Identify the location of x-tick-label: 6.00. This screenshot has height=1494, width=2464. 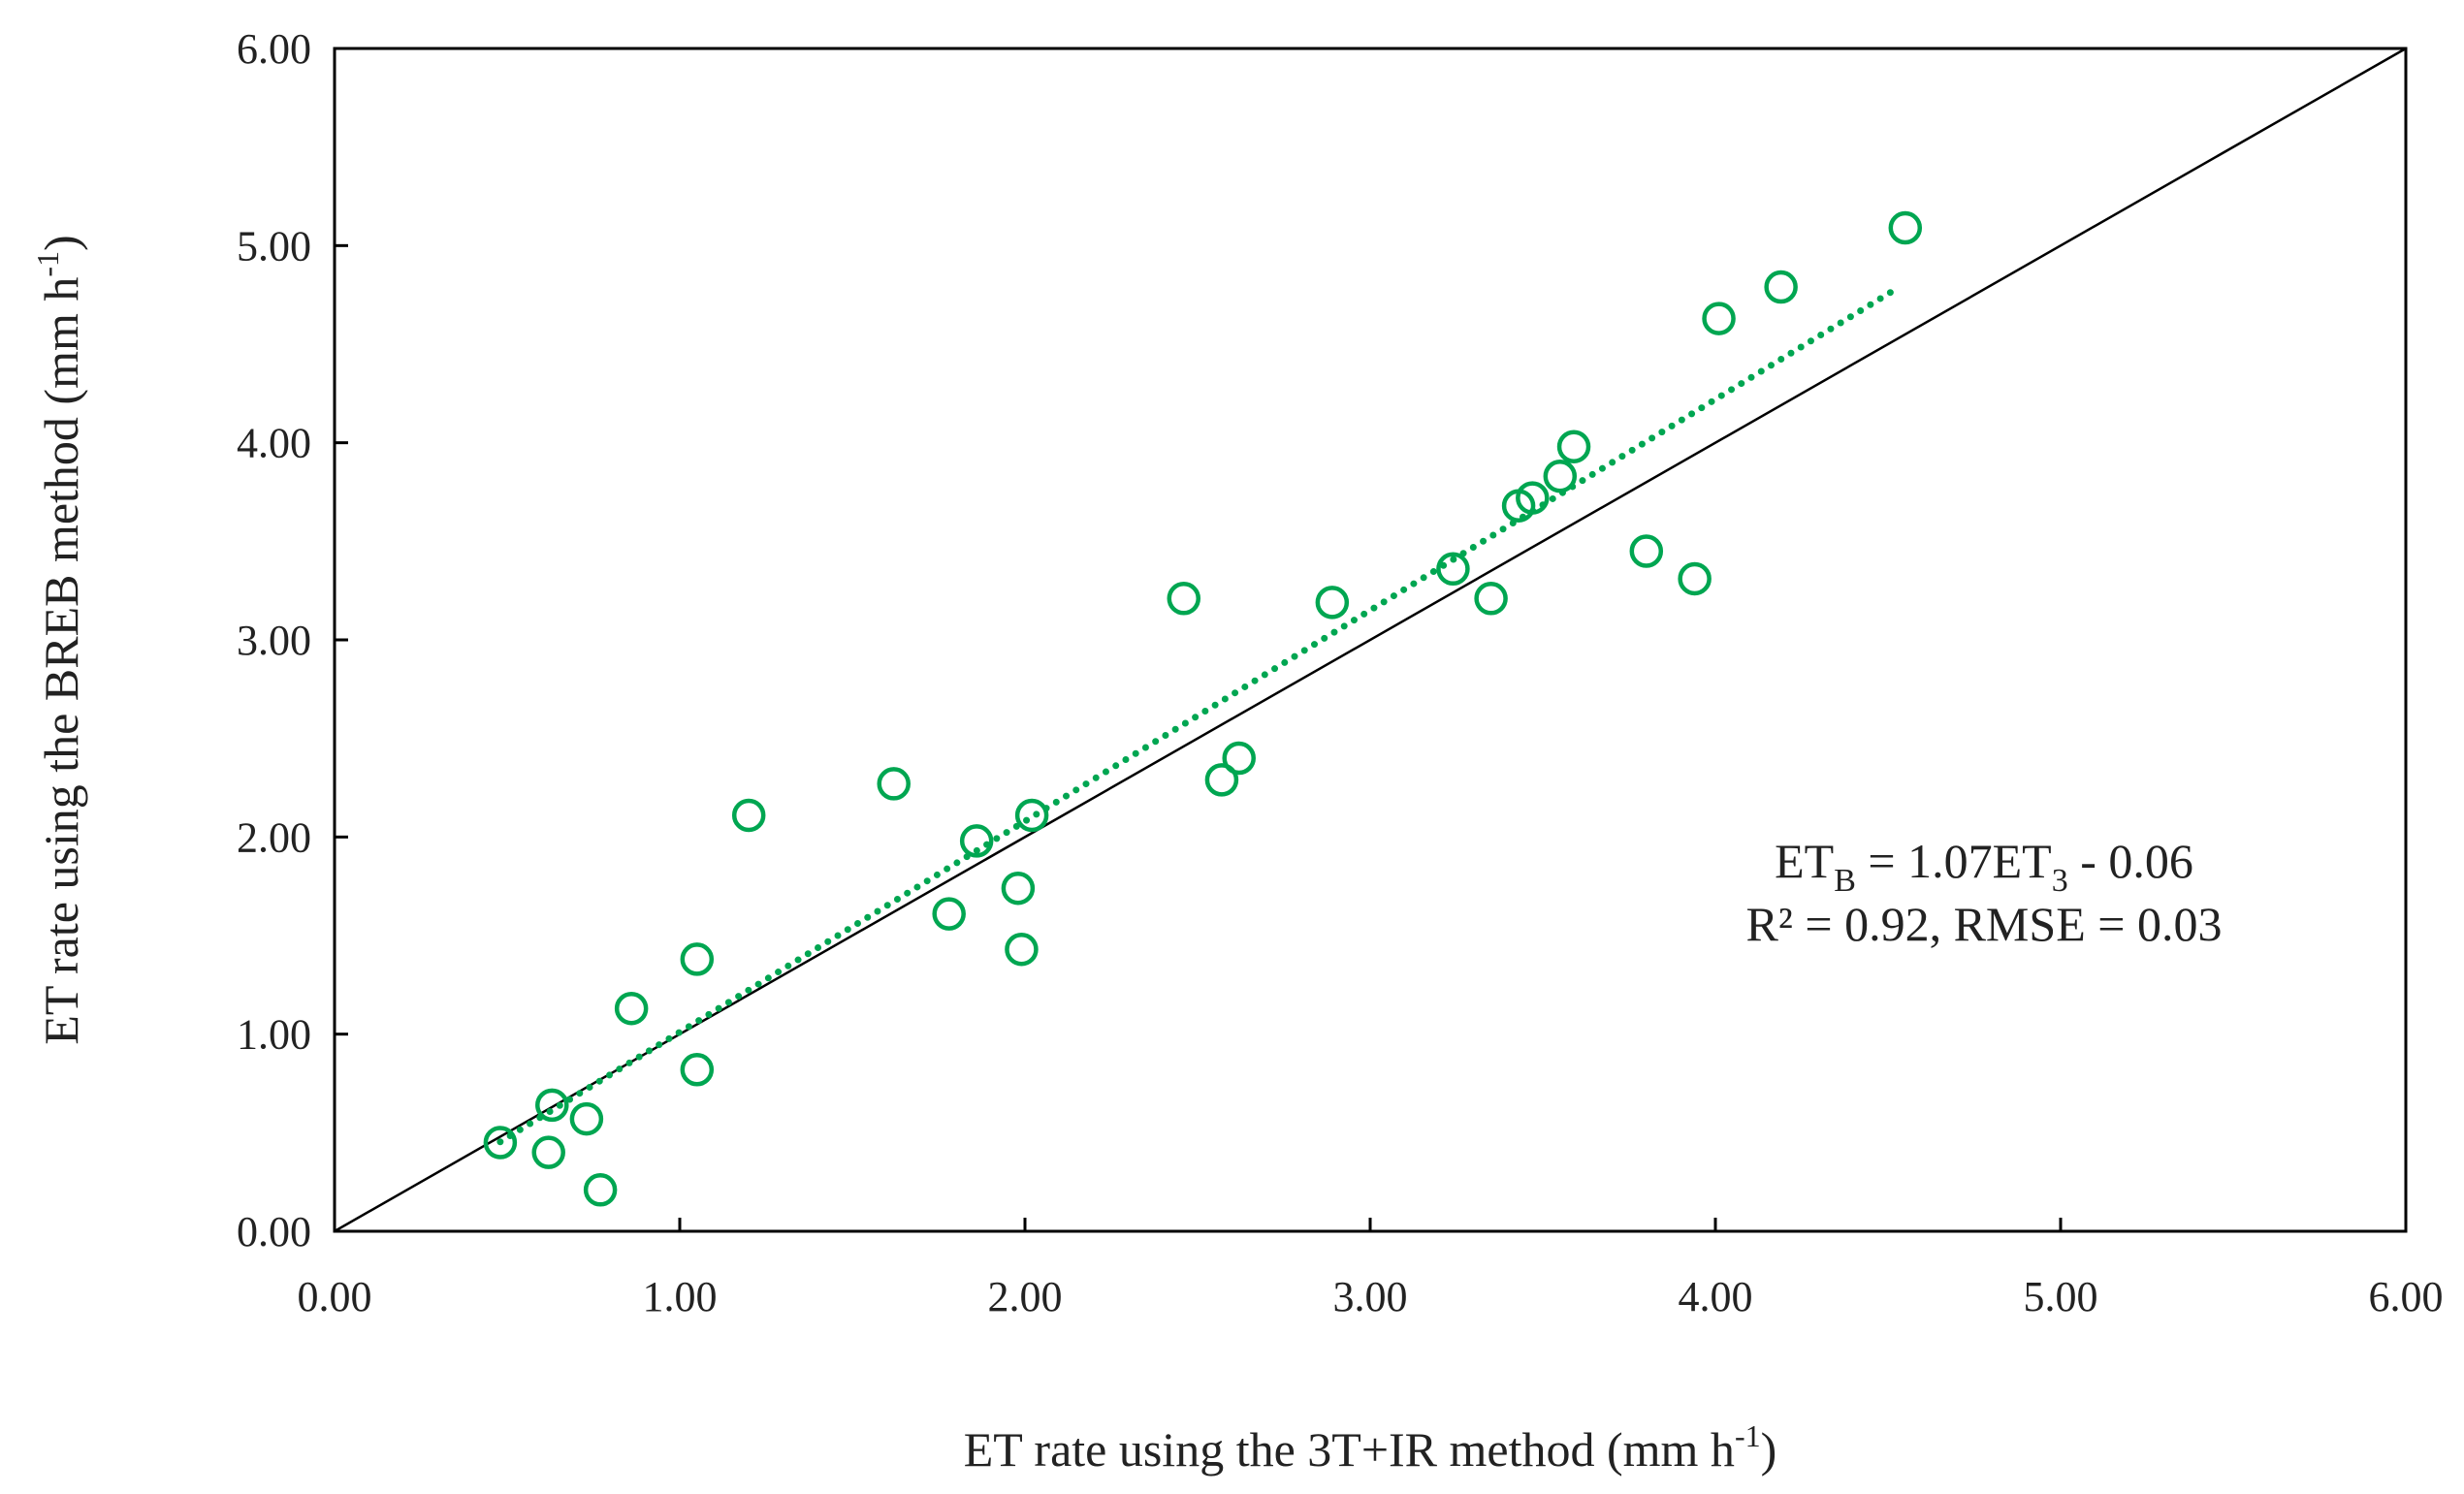
(2406, 1296).